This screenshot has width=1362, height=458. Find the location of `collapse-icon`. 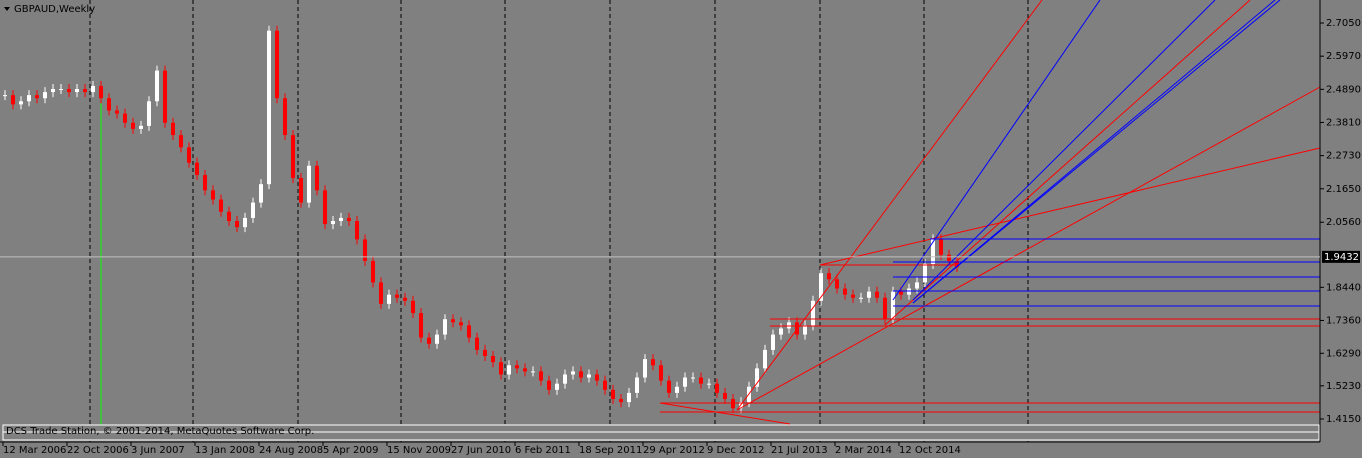

collapse-icon is located at coordinates (7, 9).